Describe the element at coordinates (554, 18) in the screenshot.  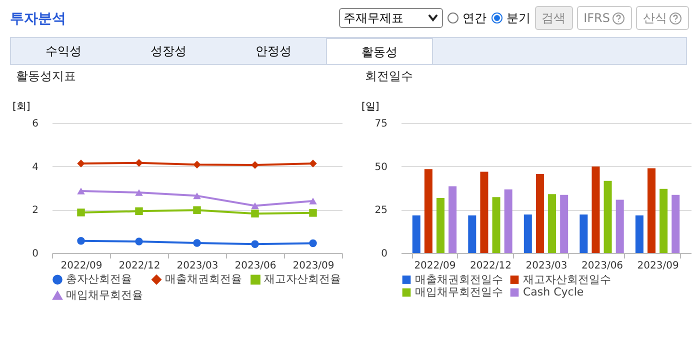
I see `text: 검색` at that location.